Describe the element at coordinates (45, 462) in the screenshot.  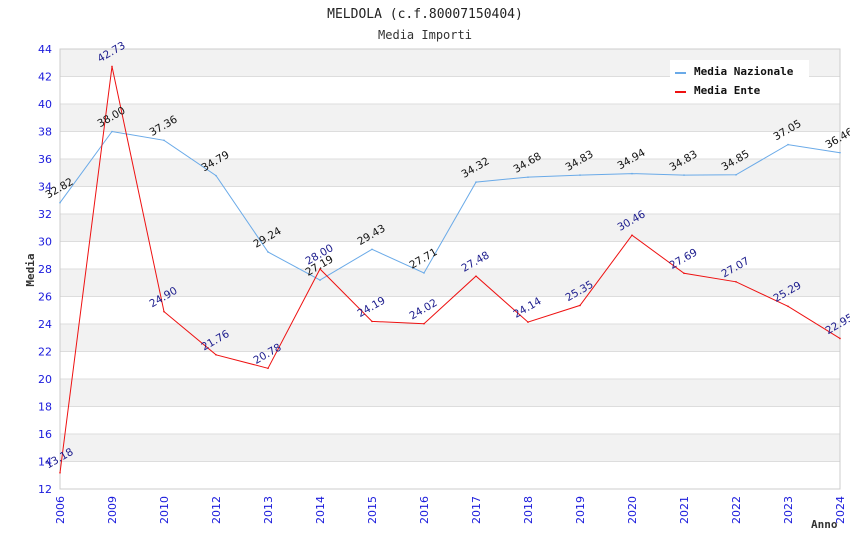
I see `y-tick-label: 14` at that location.